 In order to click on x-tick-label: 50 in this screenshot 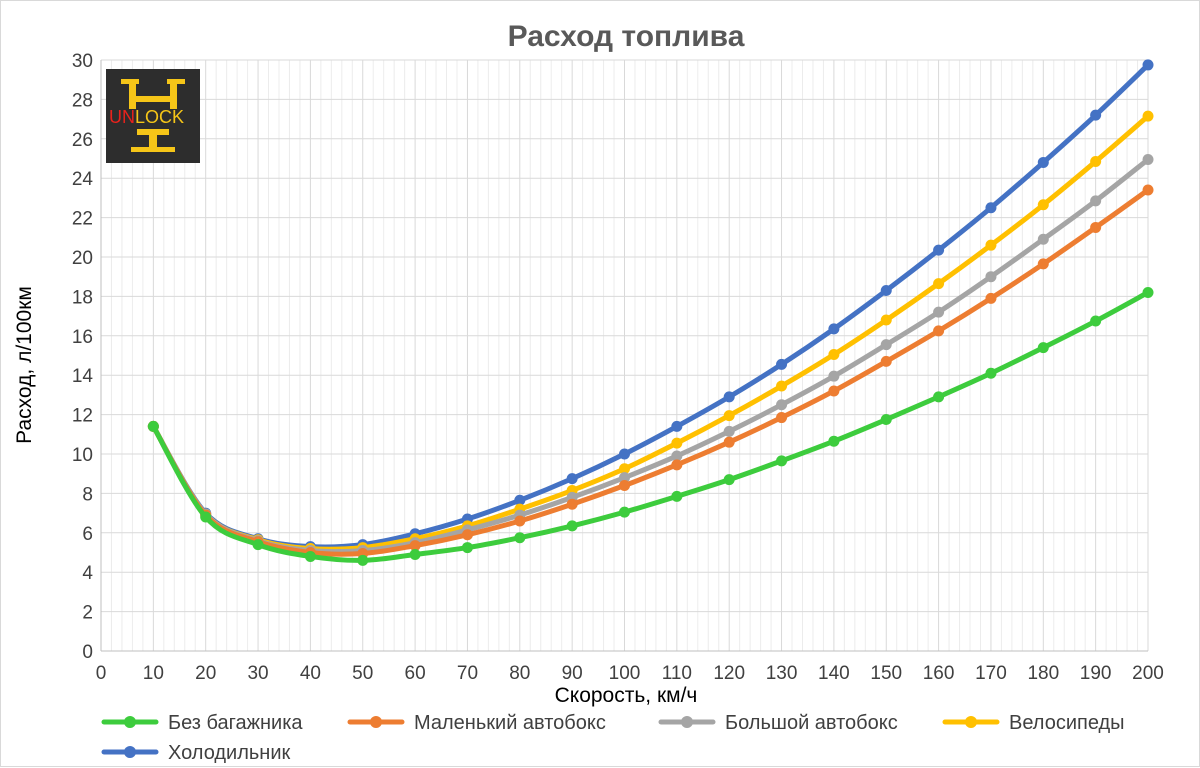, I will do `click(362, 673)`.